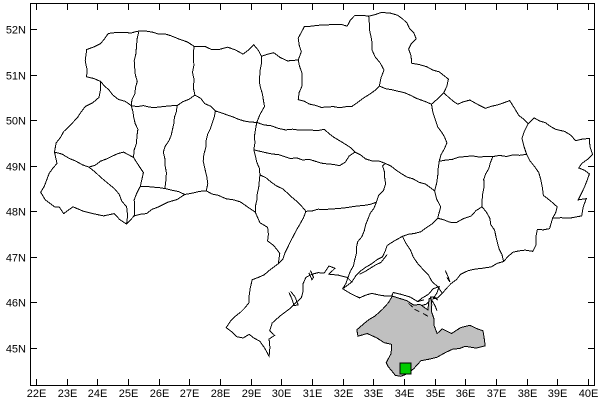 The width and height of the screenshot is (600, 400). I want to click on x-tick-label: 31E, so click(313, 394).